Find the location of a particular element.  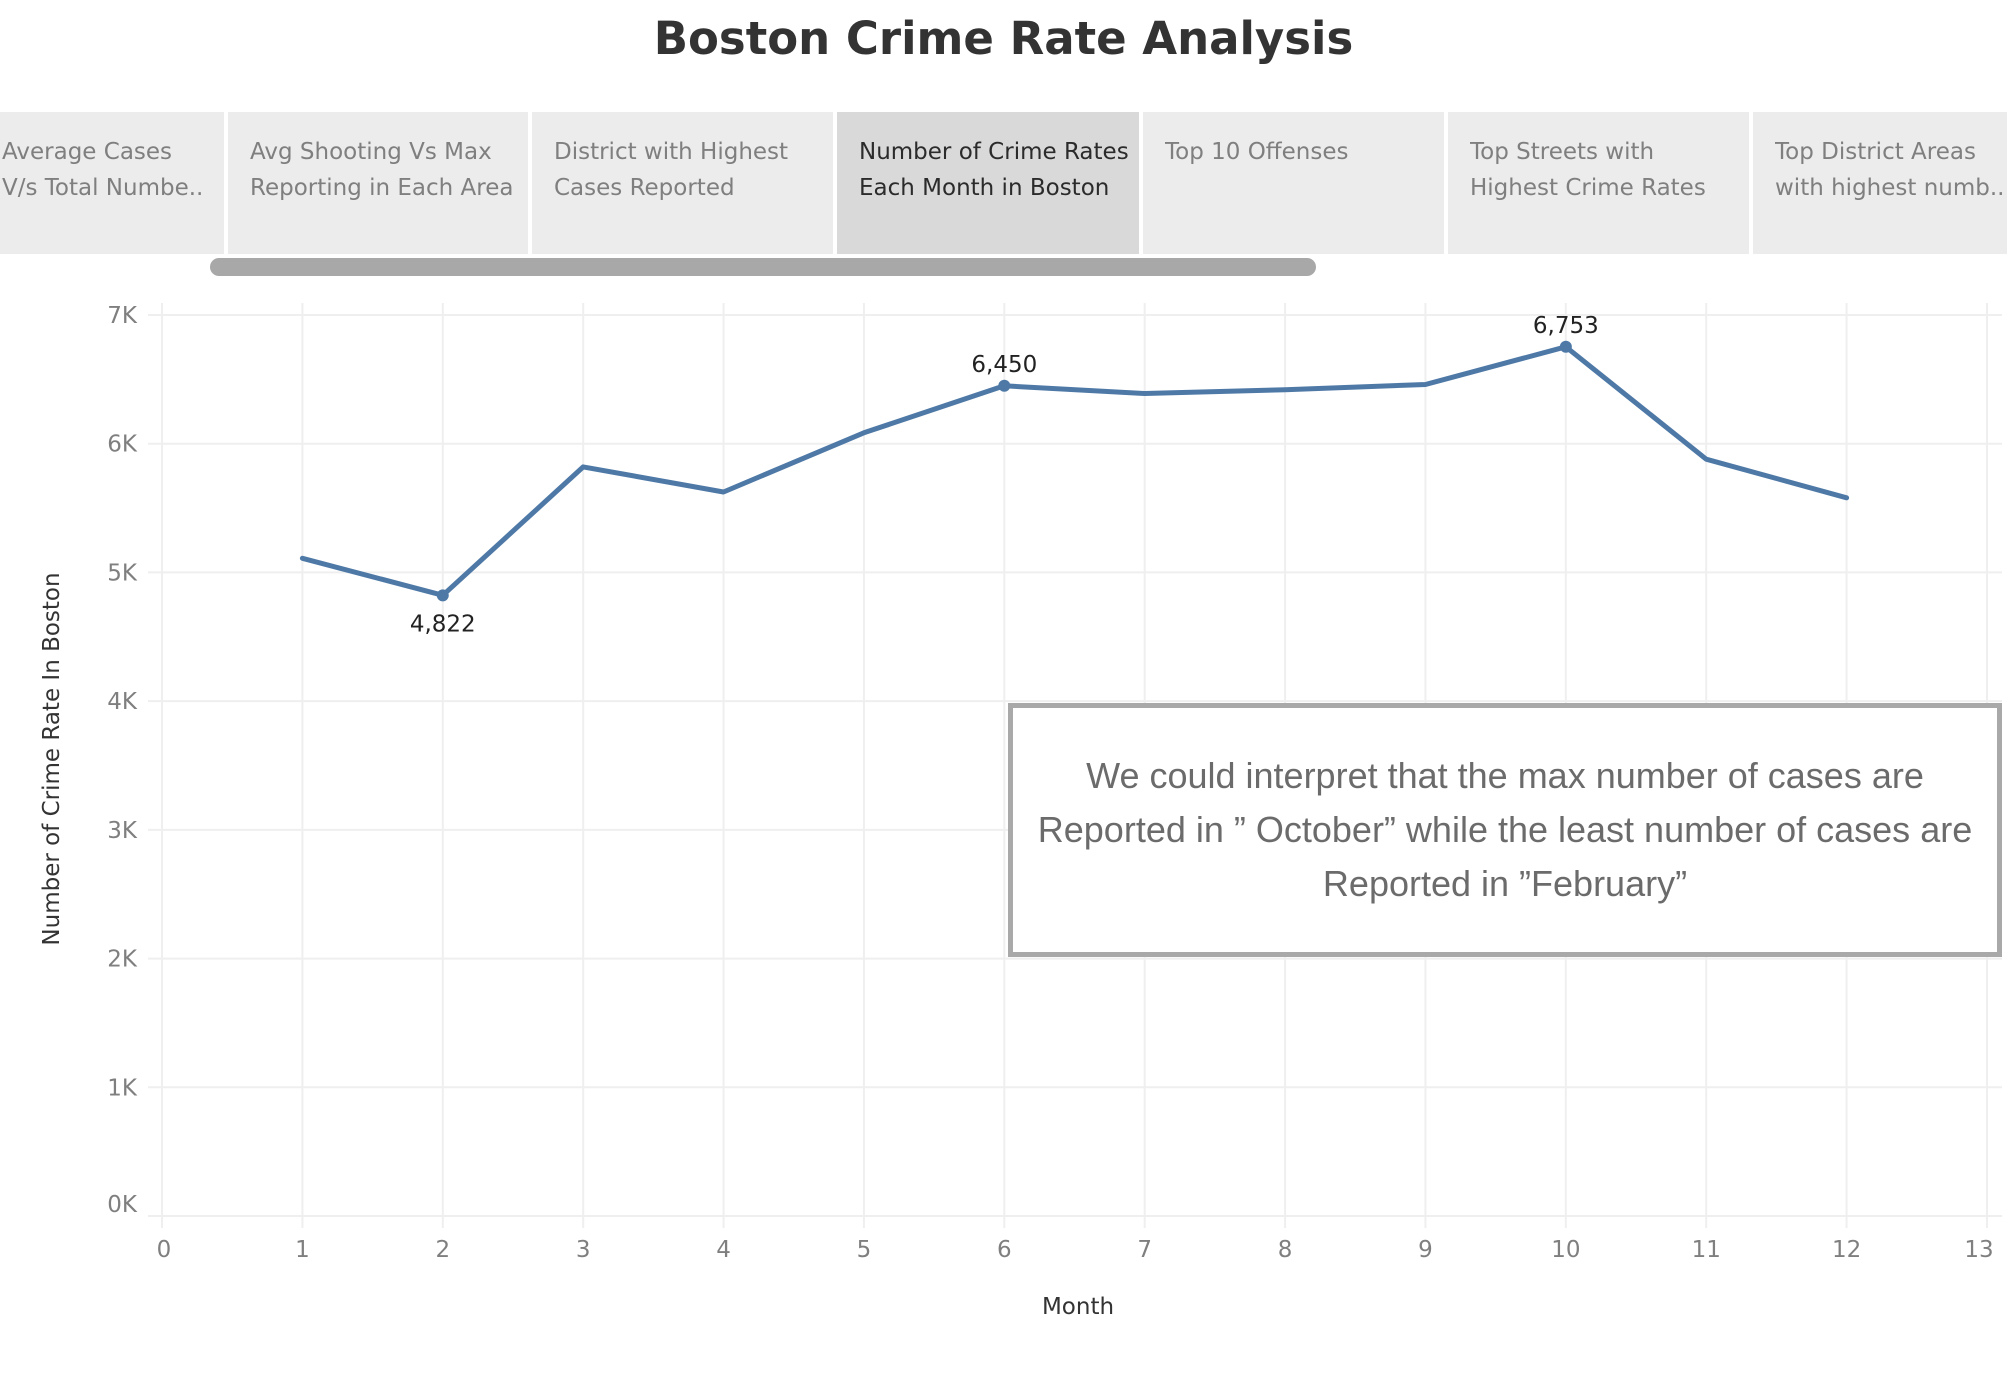

x-axis-ticks: 0 1 2 3 4 5 6 7 8 9 10 11 12 13 is located at coordinates (1075, 1250).